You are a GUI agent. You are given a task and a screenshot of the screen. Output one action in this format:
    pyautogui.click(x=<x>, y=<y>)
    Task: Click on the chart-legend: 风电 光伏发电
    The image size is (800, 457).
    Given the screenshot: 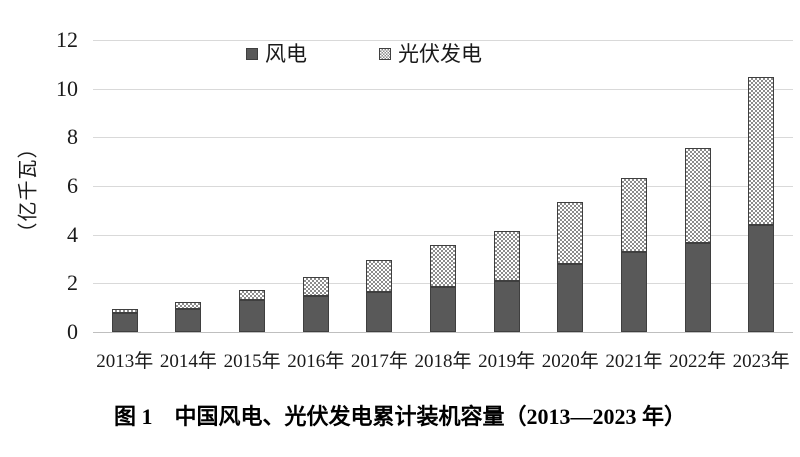 What is the action you would take?
    pyautogui.click(x=364, y=54)
    